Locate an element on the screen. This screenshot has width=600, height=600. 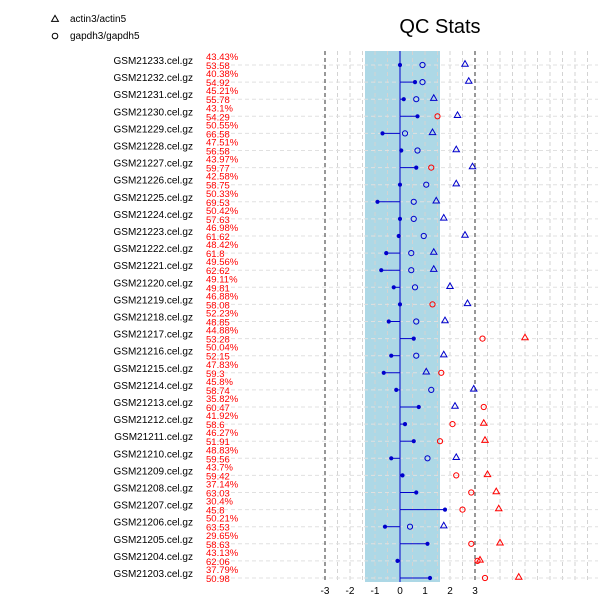
x-tick-label: -1 is located at coordinates (375, 591).